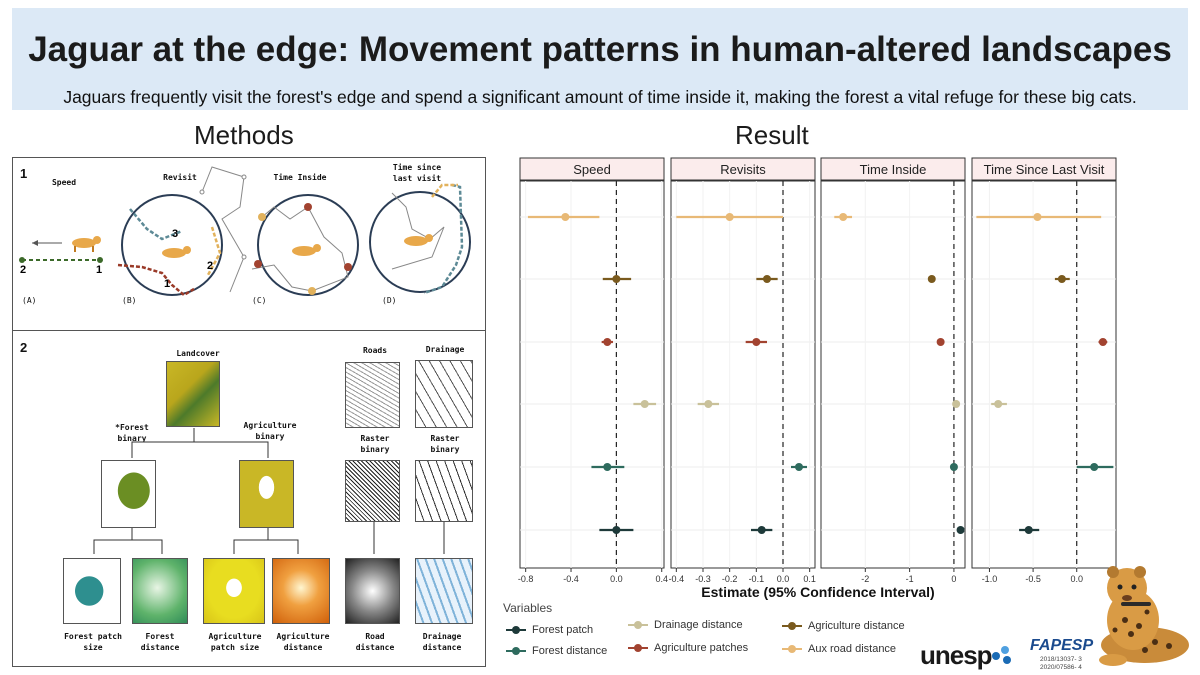 This screenshot has width=1200, height=675. What do you see at coordinates (757, 579) in the screenshot?
I see `tick-label: -0.1` at bounding box center [757, 579].